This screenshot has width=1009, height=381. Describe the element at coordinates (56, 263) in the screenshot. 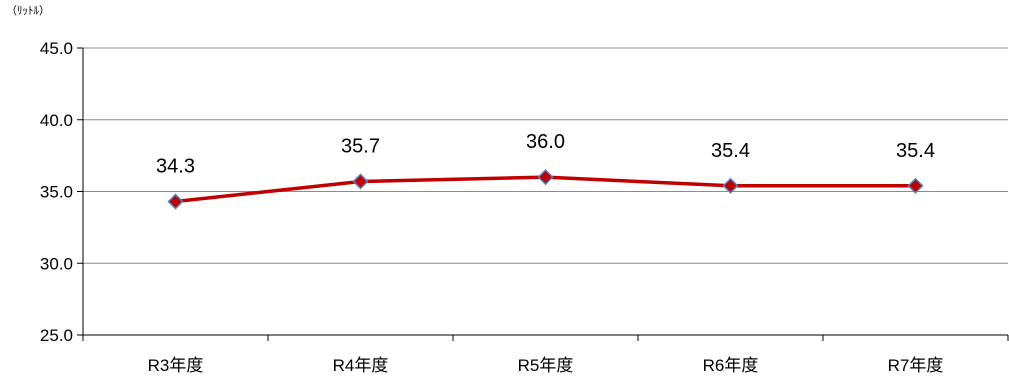

I see `y-tick-label: 30.0` at that location.